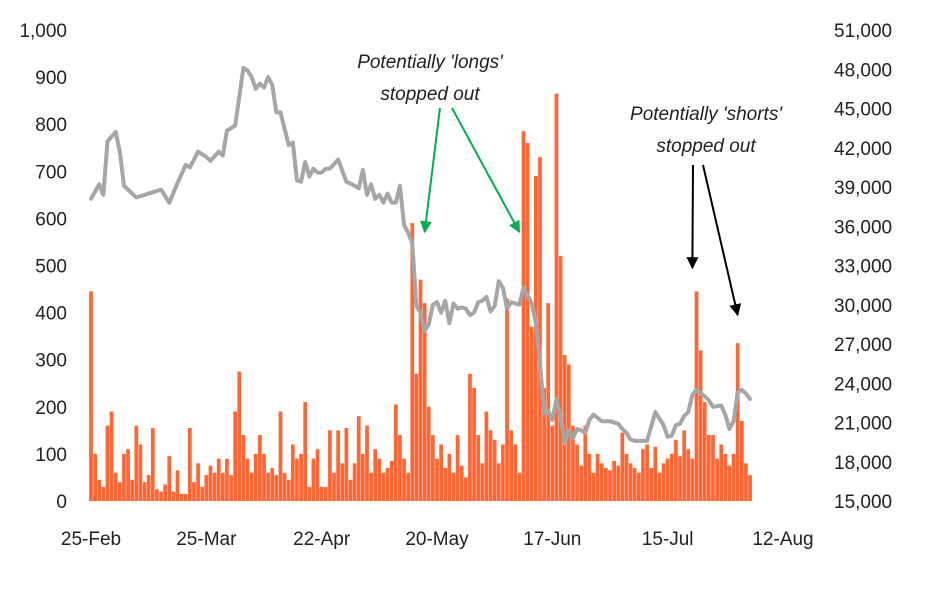 This screenshot has height=597, width=934. Describe the element at coordinates (552, 539) in the screenshot. I see `x-tick-label: 17-Jun` at that location.